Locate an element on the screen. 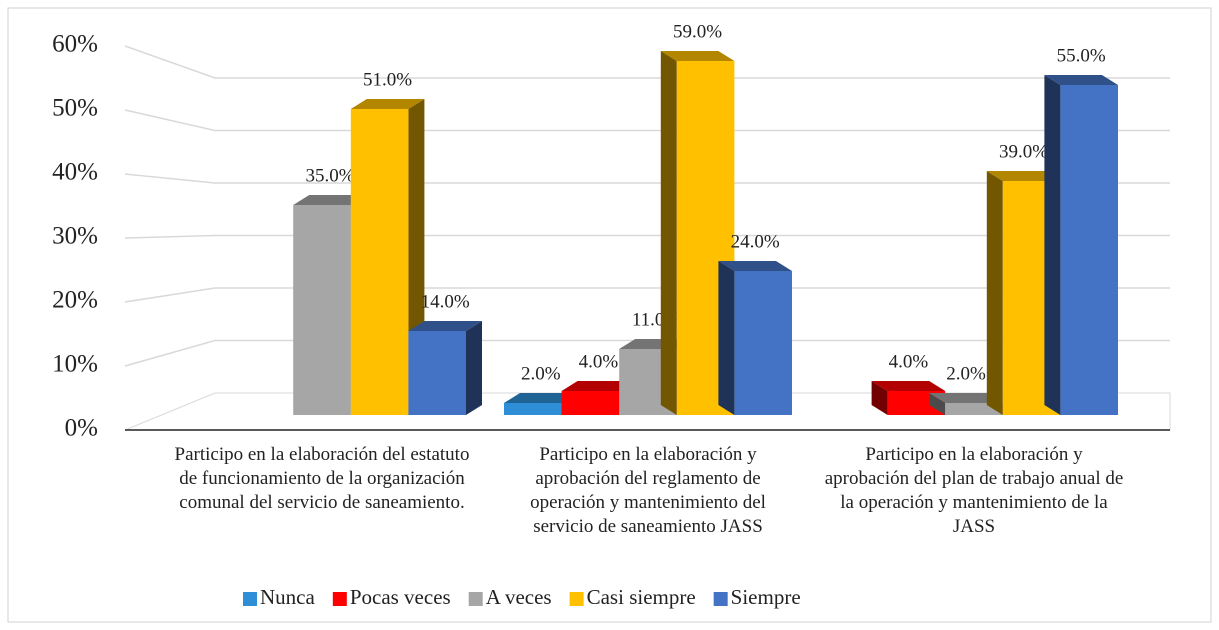 The width and height of the screenshot is (1219, 630). data-label: 51.0% is located at coordinates (387, 79).